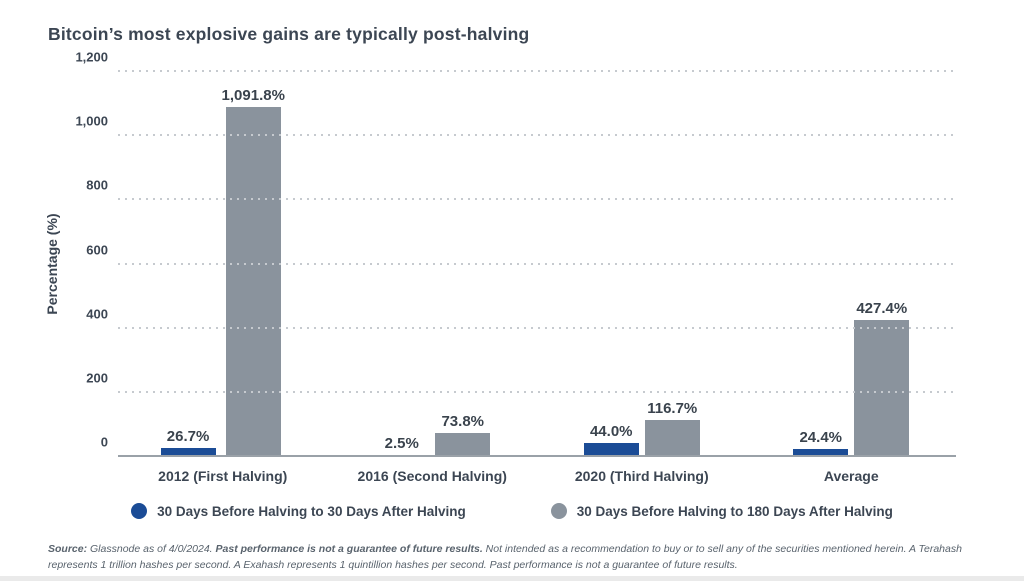  What do you see at coordinates (537, 456) in the screenshot?
I see `x-axis-baseline` at bounding box center [537, 456].